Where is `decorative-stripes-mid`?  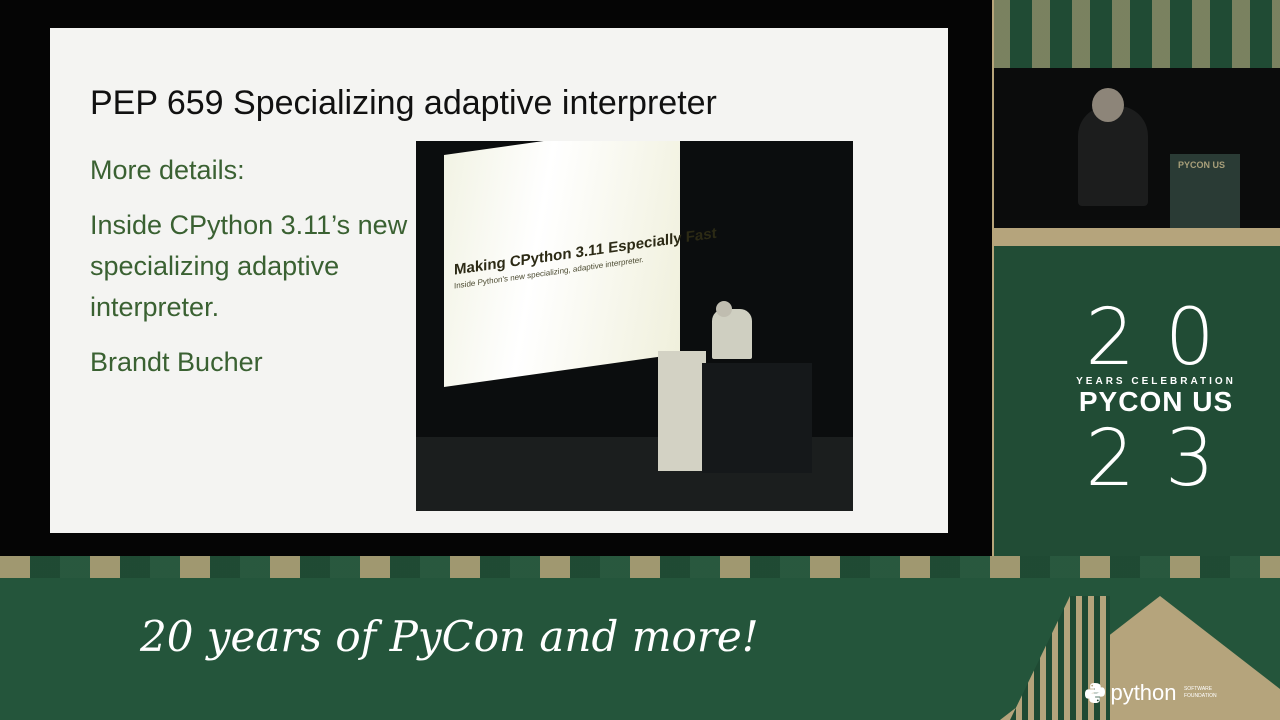
decorative-stripes-mid is located at coordinates (1136, 237).